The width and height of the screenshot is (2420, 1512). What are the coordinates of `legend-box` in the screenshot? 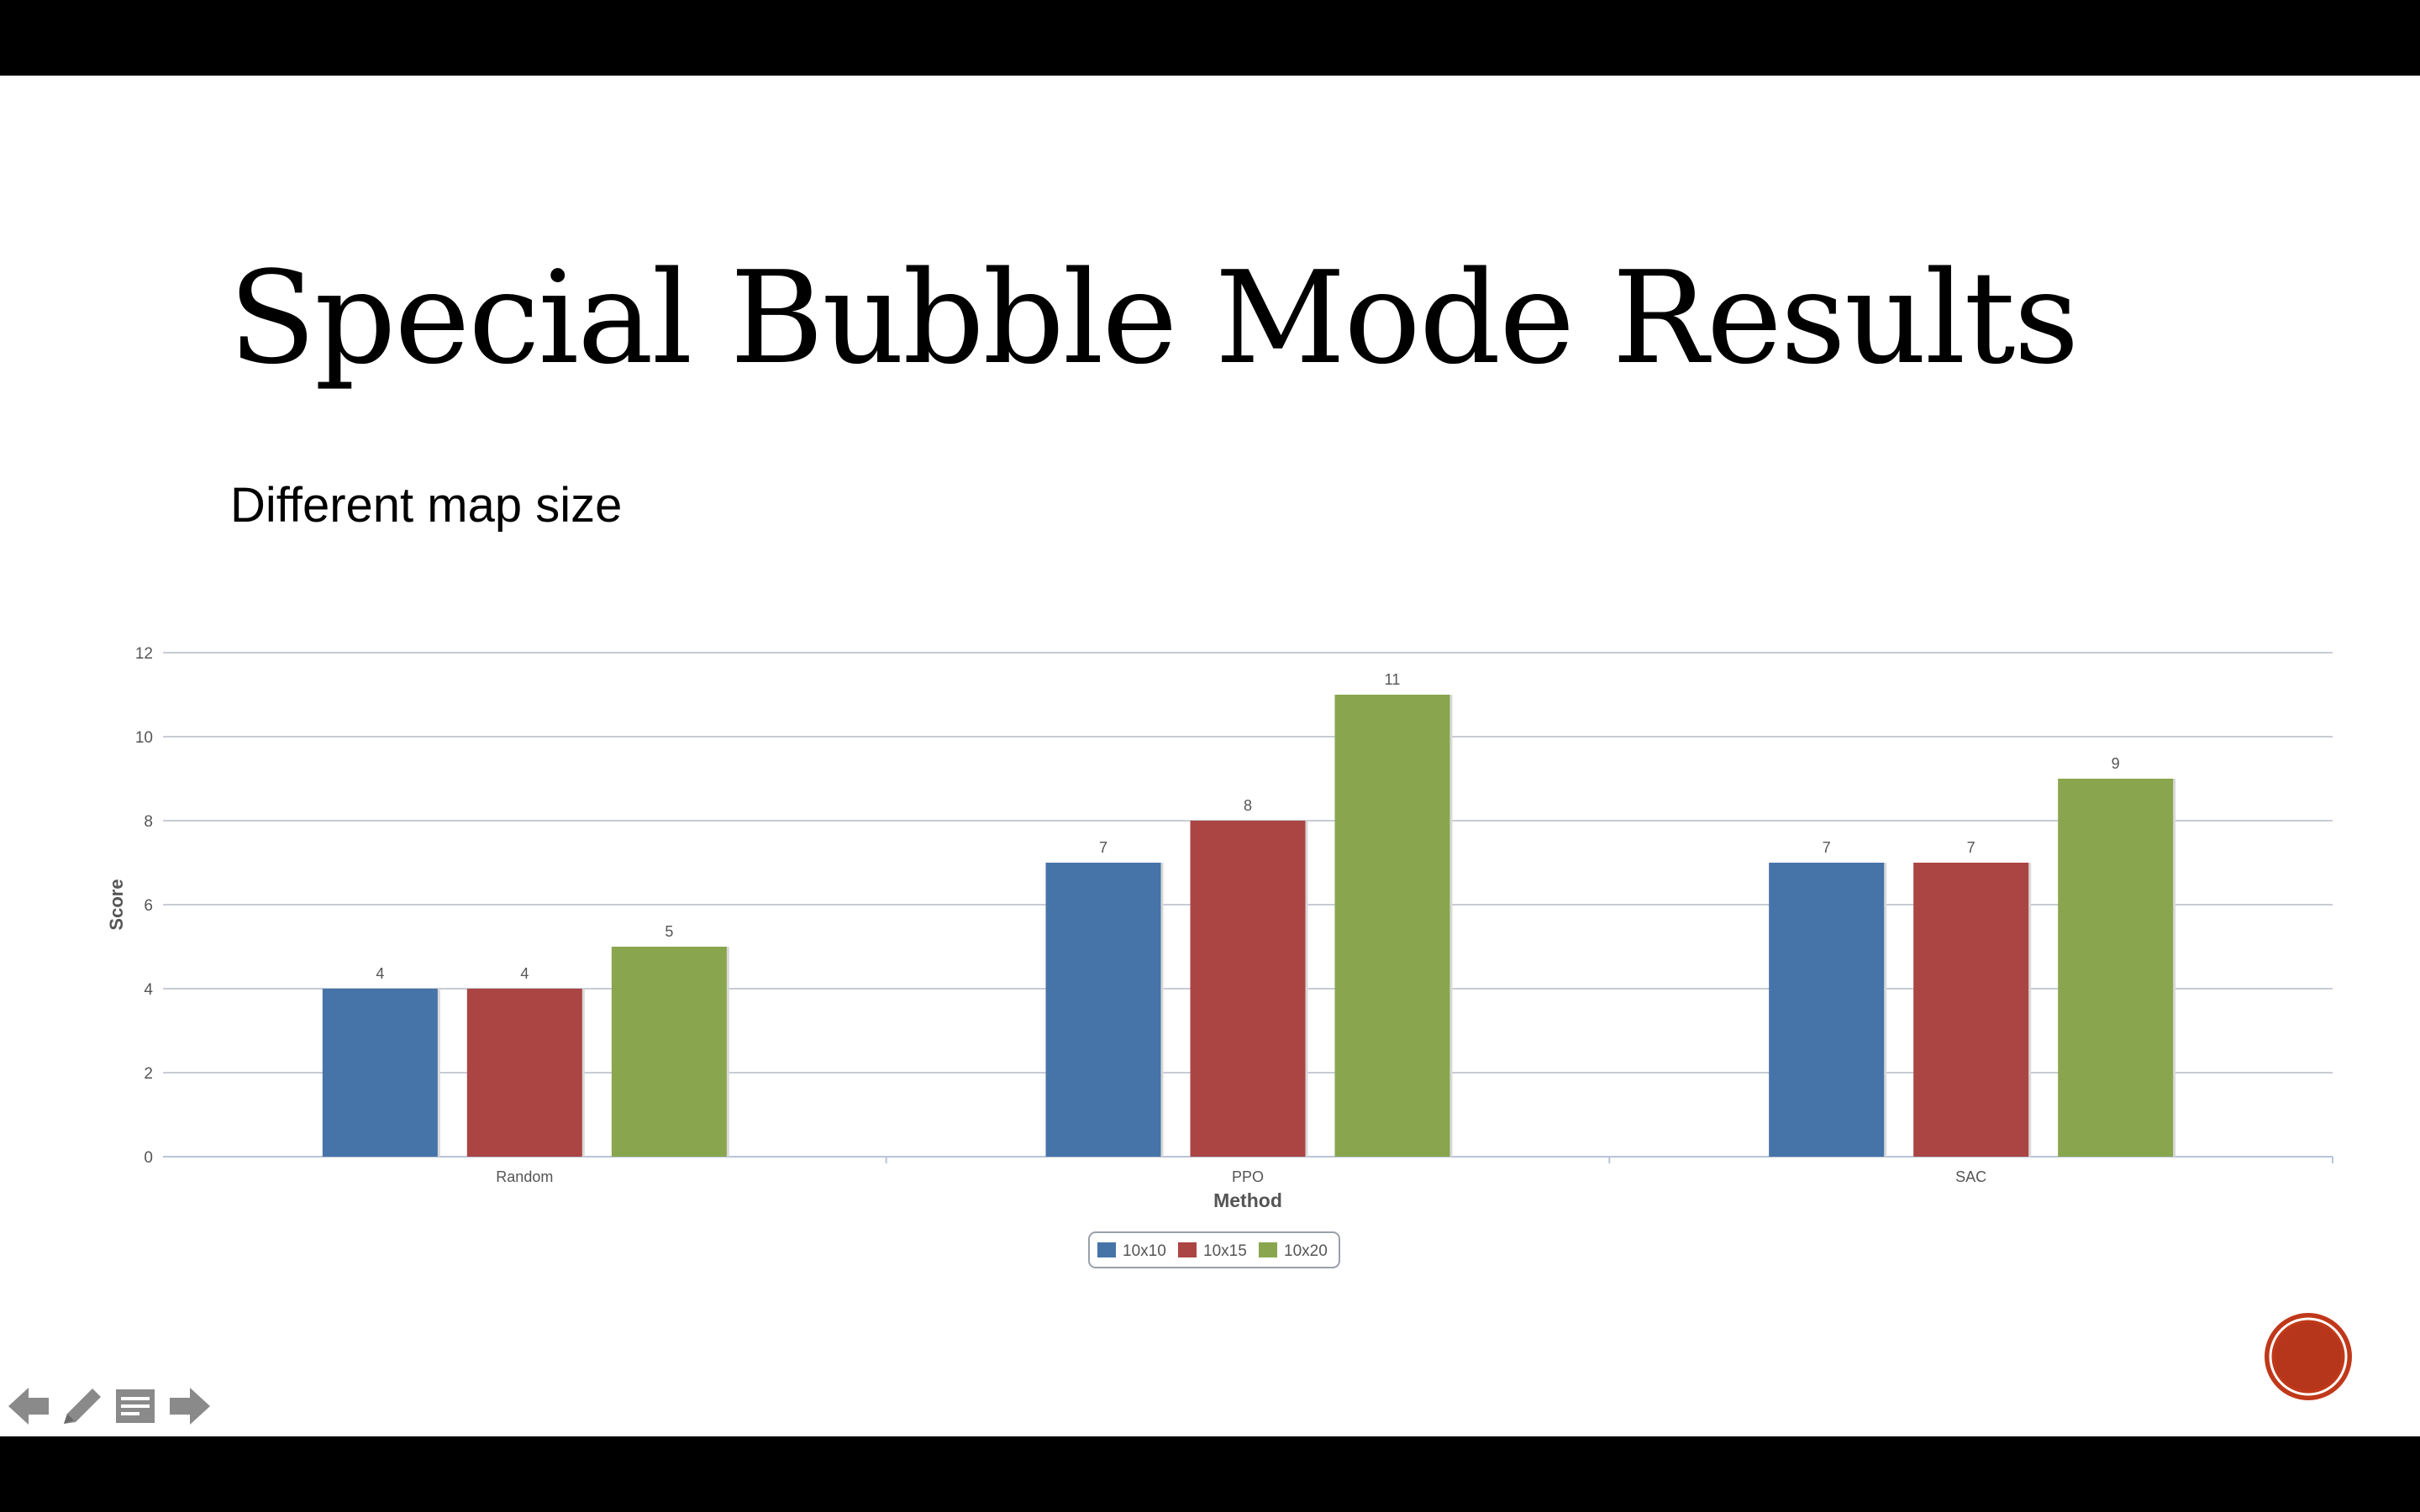 It's located at (1214, 1249).